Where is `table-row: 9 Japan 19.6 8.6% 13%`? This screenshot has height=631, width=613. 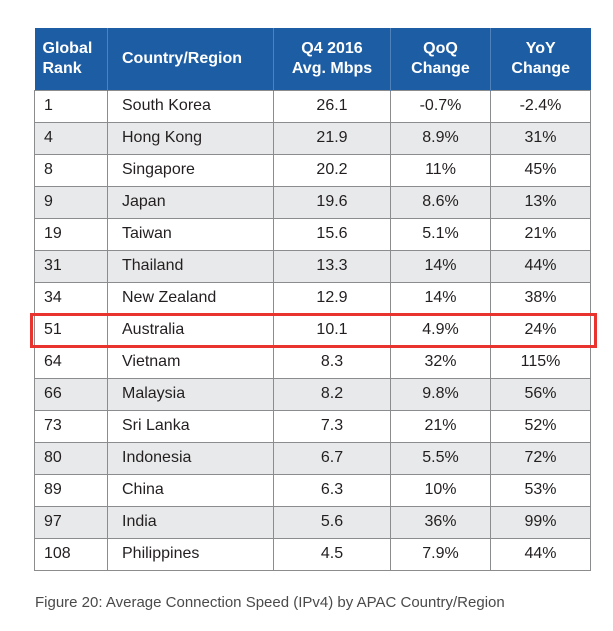
table-row: 9 Japan 19.6 8.6% 13% is located at coordinates (312, 202).